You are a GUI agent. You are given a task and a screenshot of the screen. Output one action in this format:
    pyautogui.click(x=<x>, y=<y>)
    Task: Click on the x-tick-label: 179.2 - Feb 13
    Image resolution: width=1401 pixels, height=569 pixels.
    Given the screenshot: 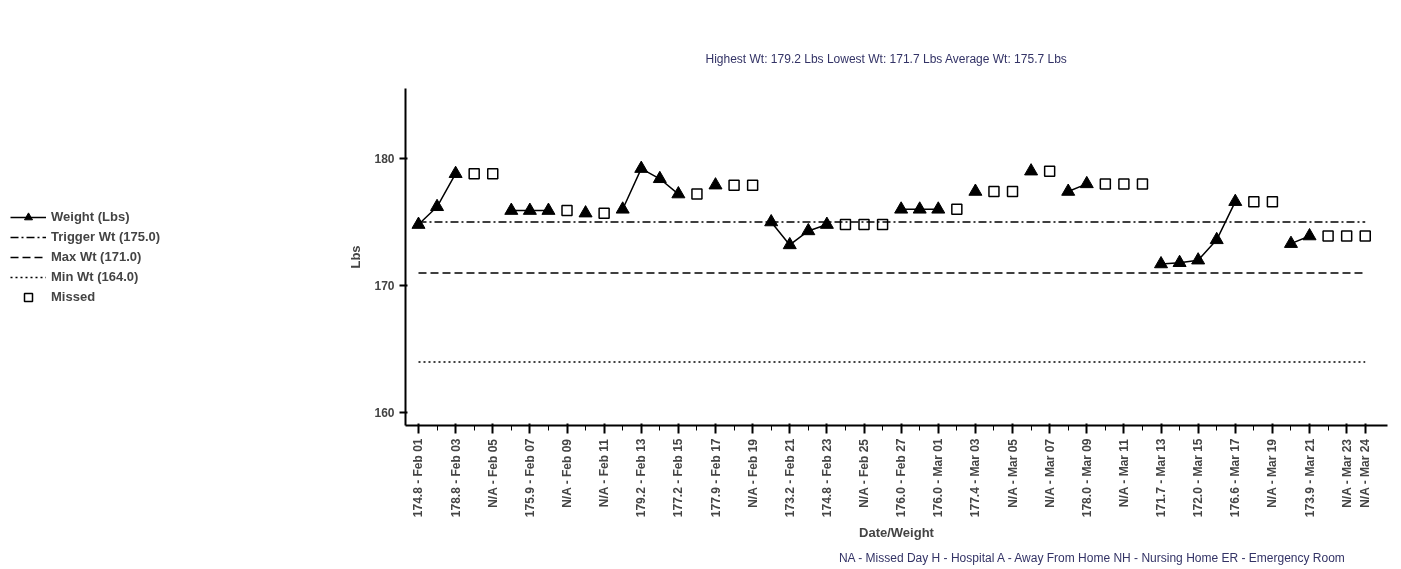 What is the action you would take?
    pyautogui.click(x=641, y=478)
    